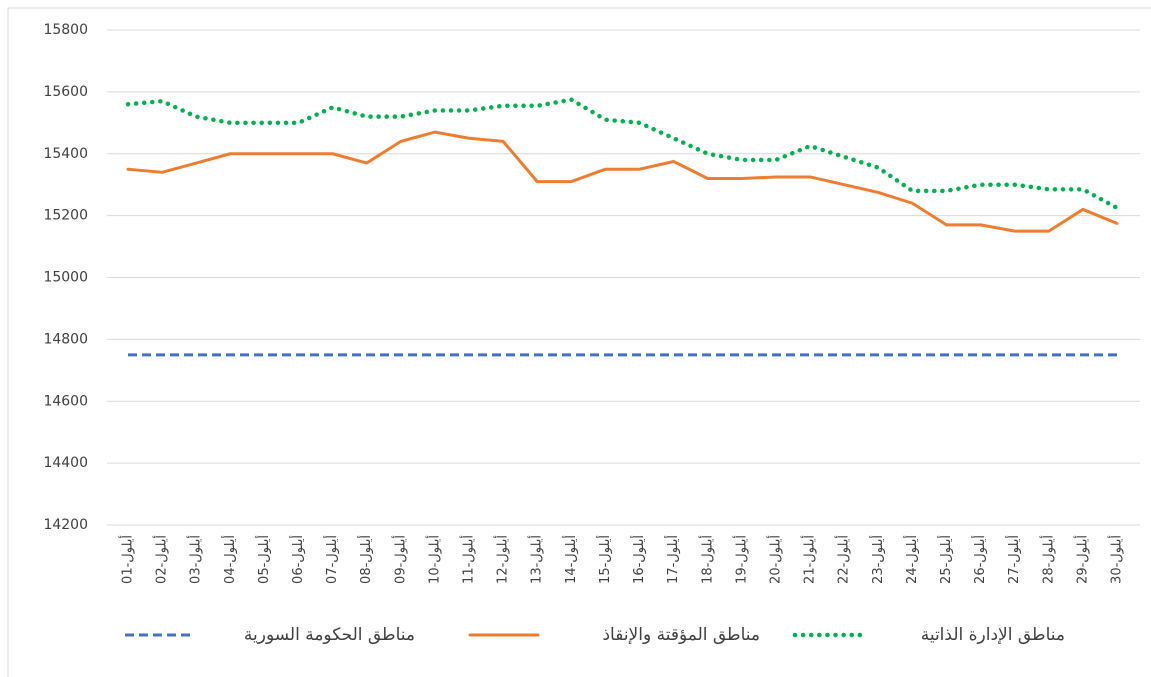 This screenshot has height=677, width=1151. What do you see at coordinates (638, 559) in the screenshot?
I see `x-tick-label: 16-أيلول` at bounding box center [638, 559].